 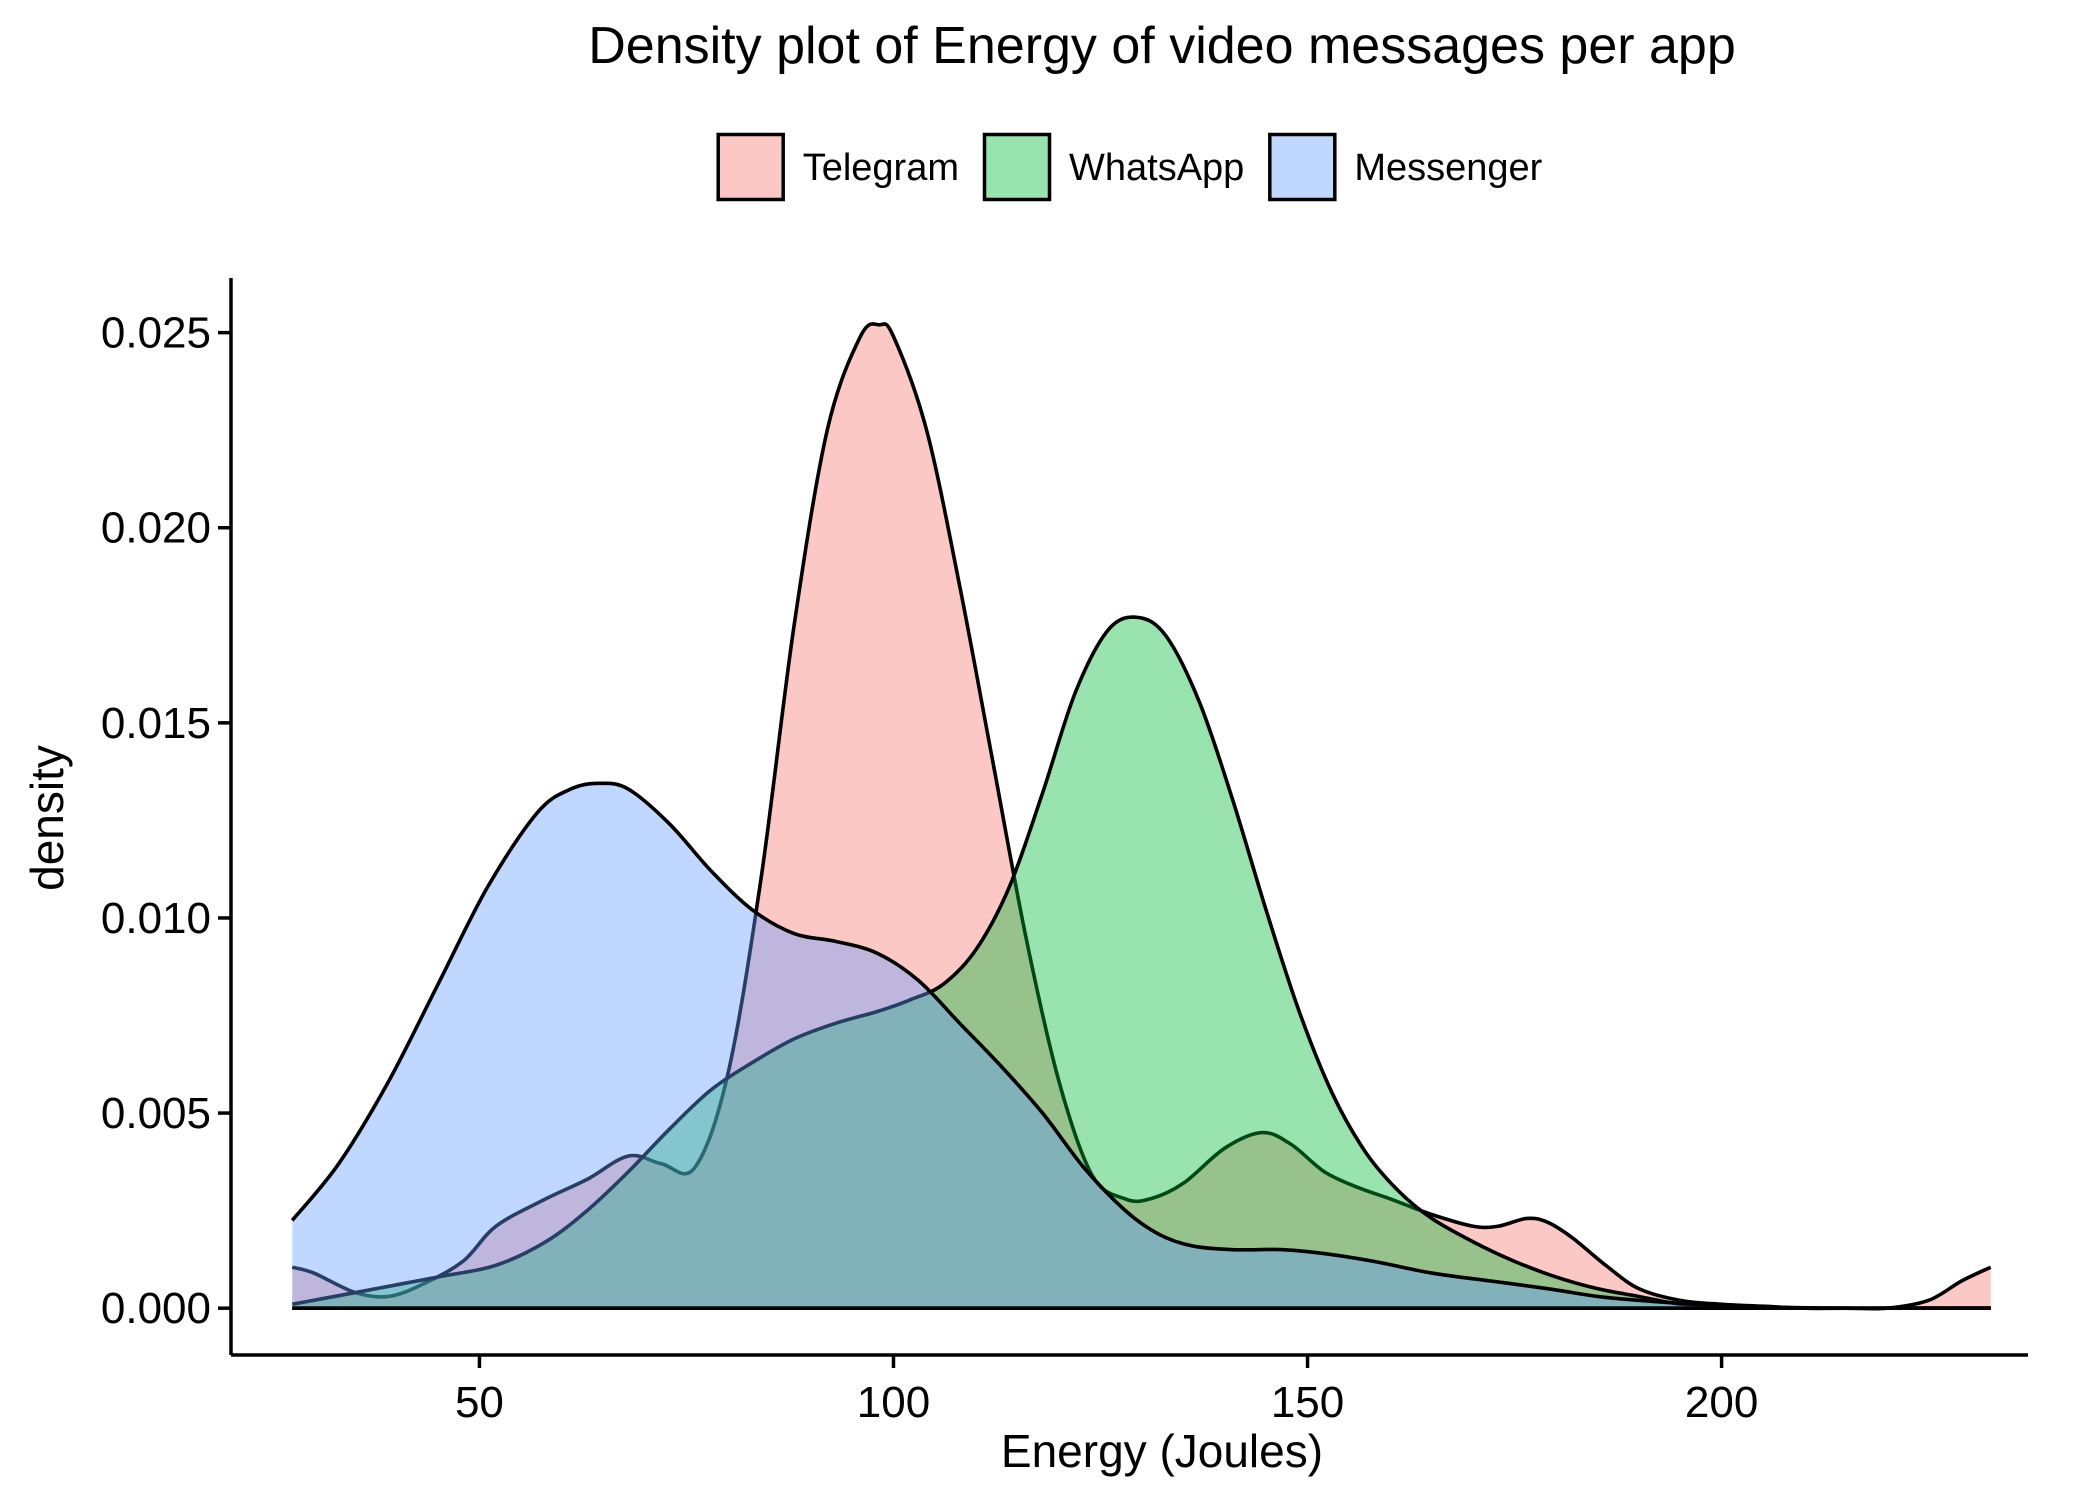 I want to click on legend-key-bg-telegram, so click(x=751, y=167).